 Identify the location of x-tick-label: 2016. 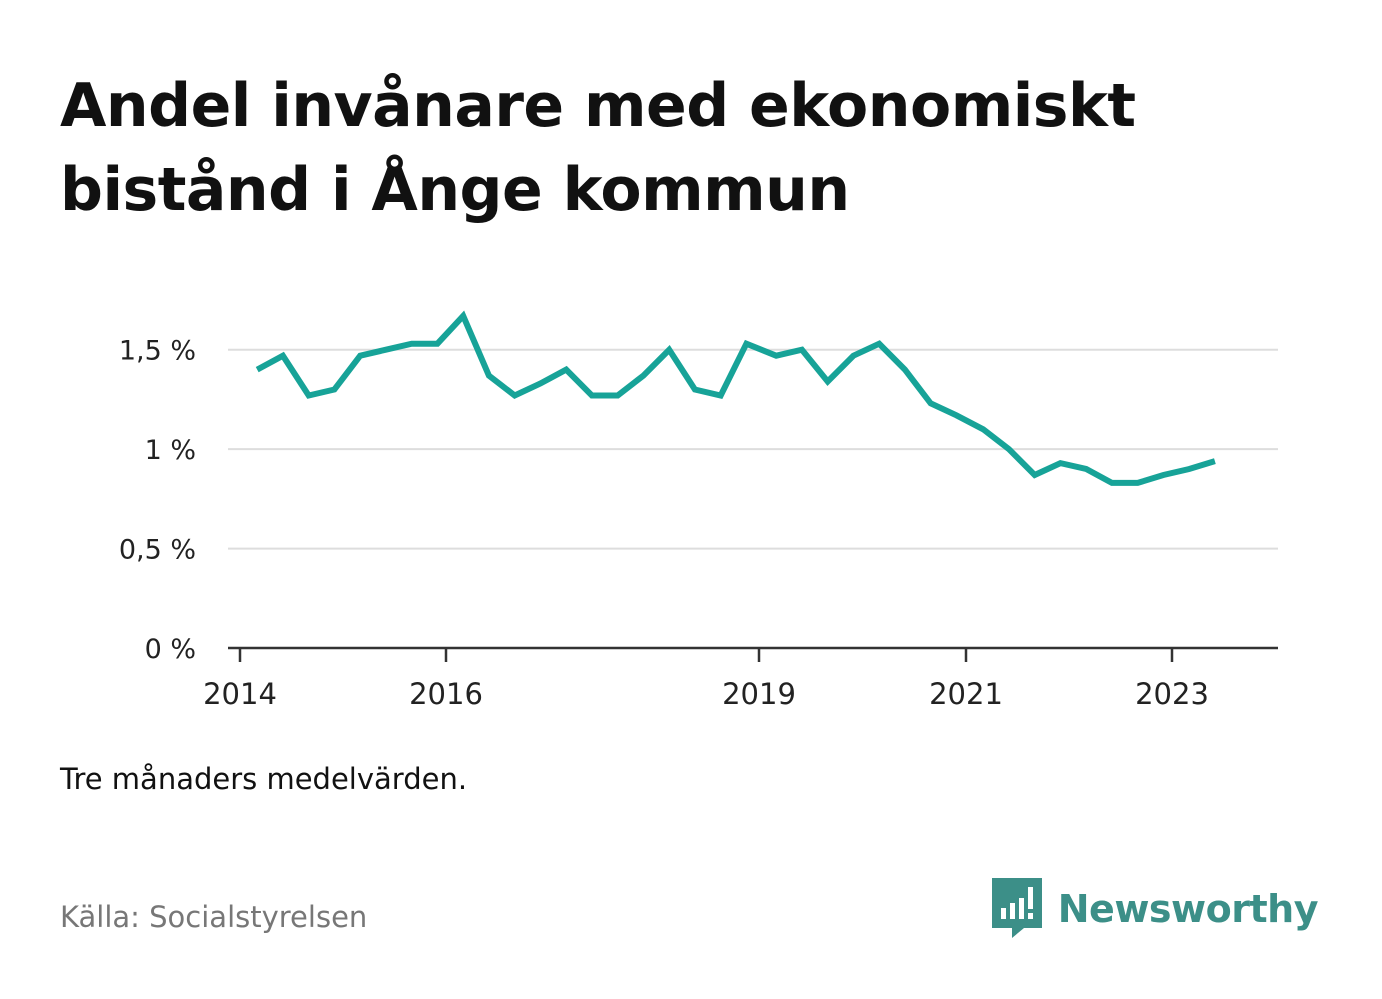
(446, 694).